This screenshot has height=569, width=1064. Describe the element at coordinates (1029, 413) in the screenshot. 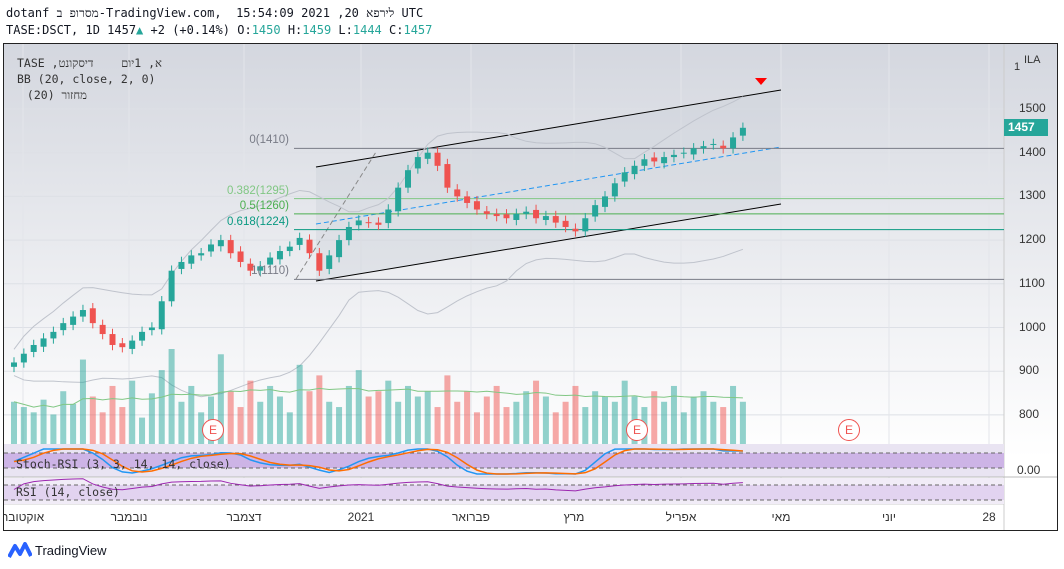

I see `price-tick: 800` at that location.